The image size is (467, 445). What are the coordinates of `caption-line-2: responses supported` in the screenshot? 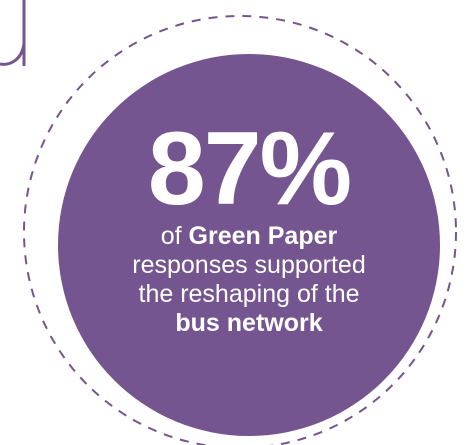 It's located at (249, 265).